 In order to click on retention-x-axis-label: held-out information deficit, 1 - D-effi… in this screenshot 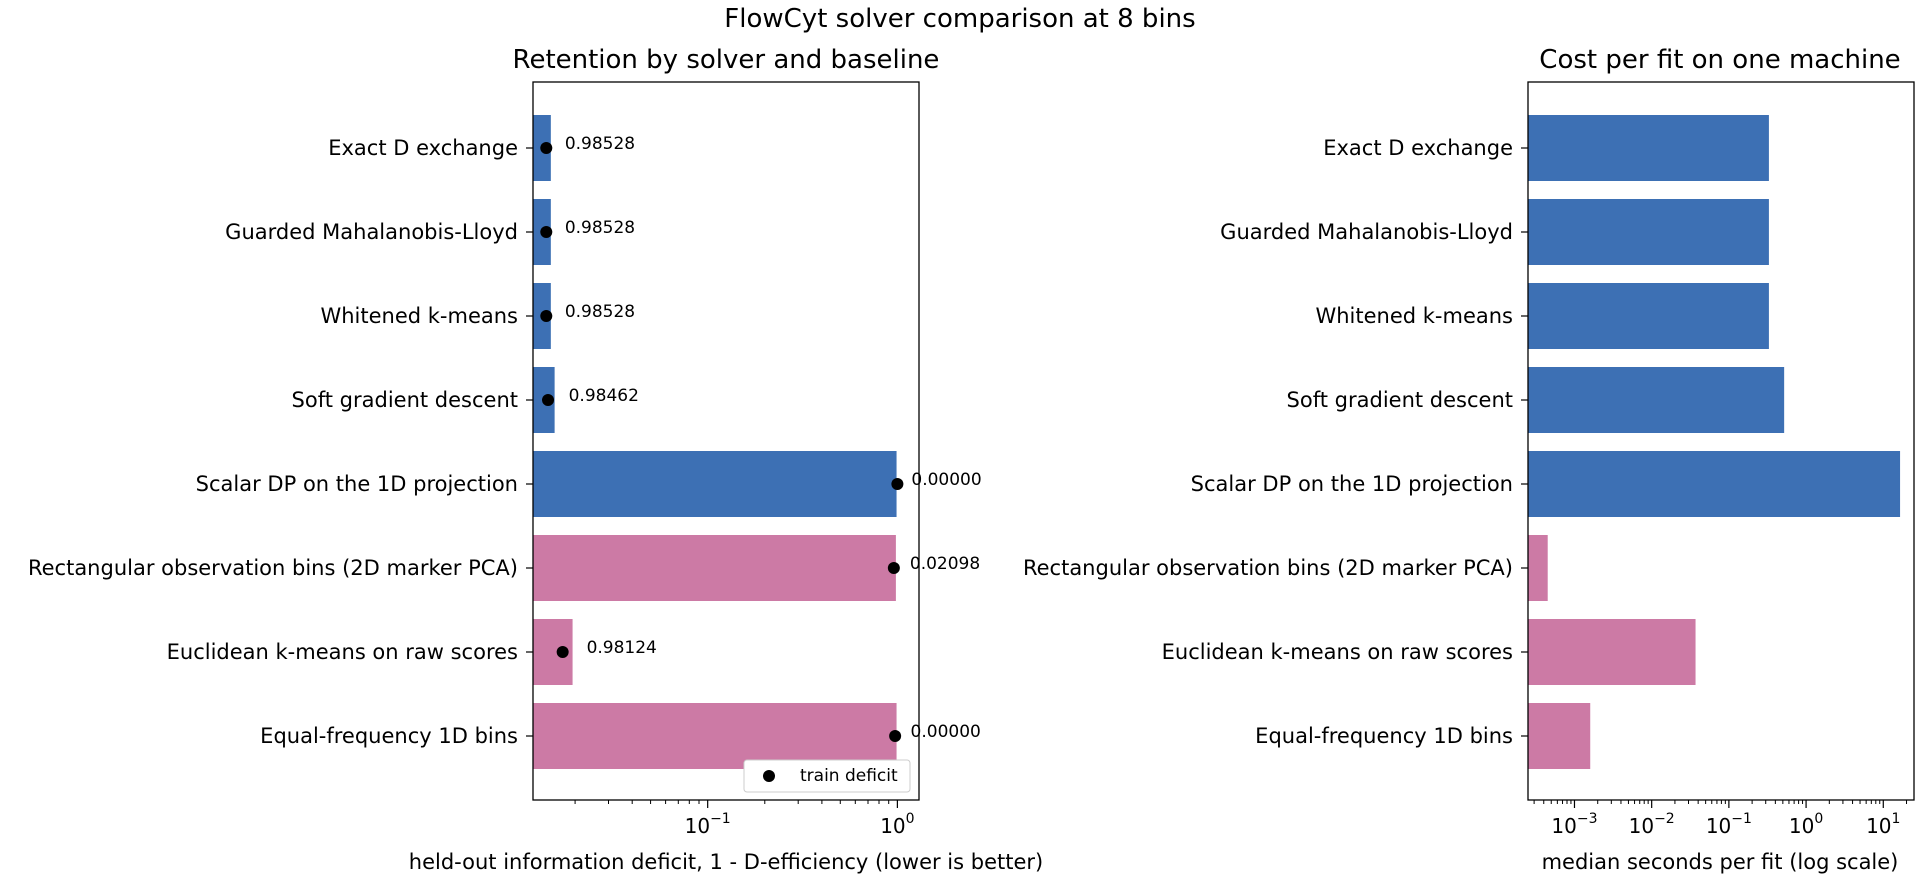, I will do `click(726, 862)`.